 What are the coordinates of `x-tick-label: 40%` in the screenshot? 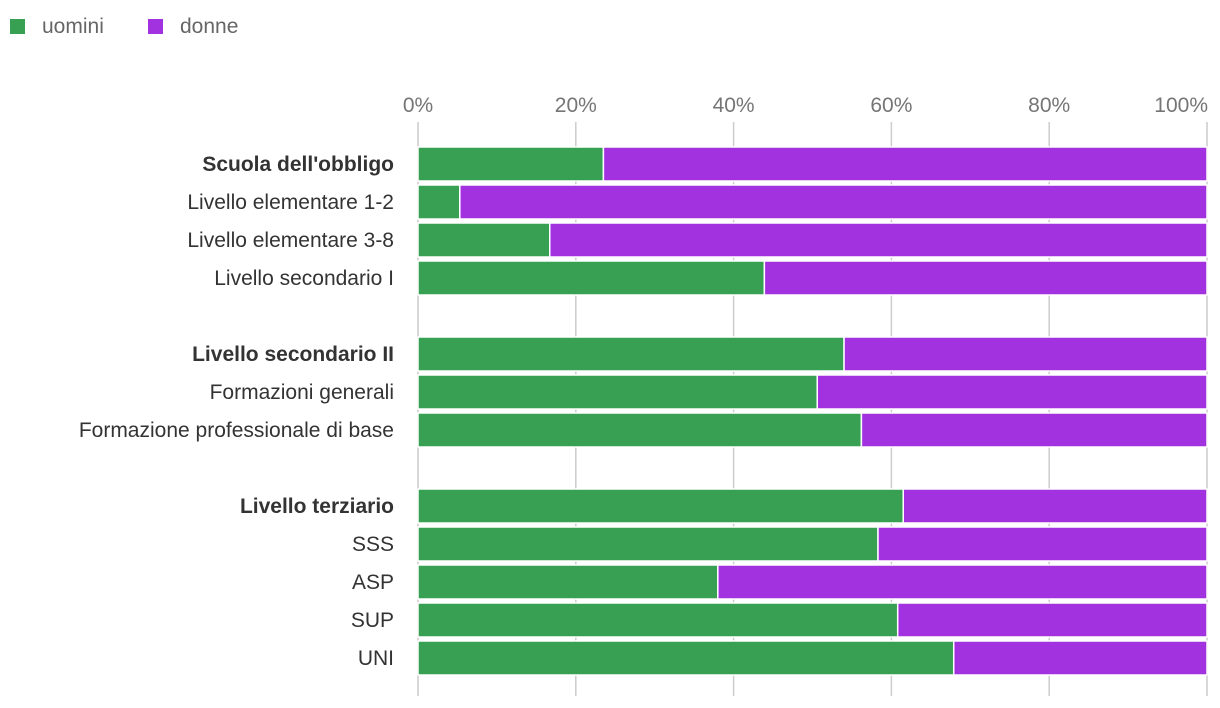 It's located at (734, 105).